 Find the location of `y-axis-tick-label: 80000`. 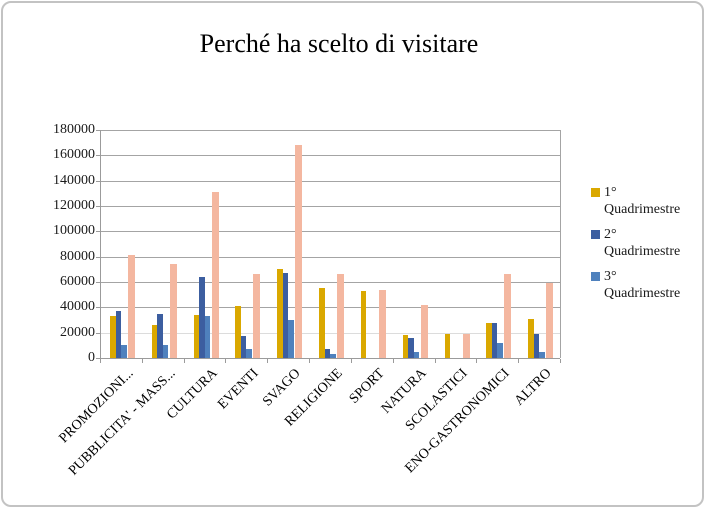

y-axis-tick-label: 80000 is located at coordinates (77, 256).